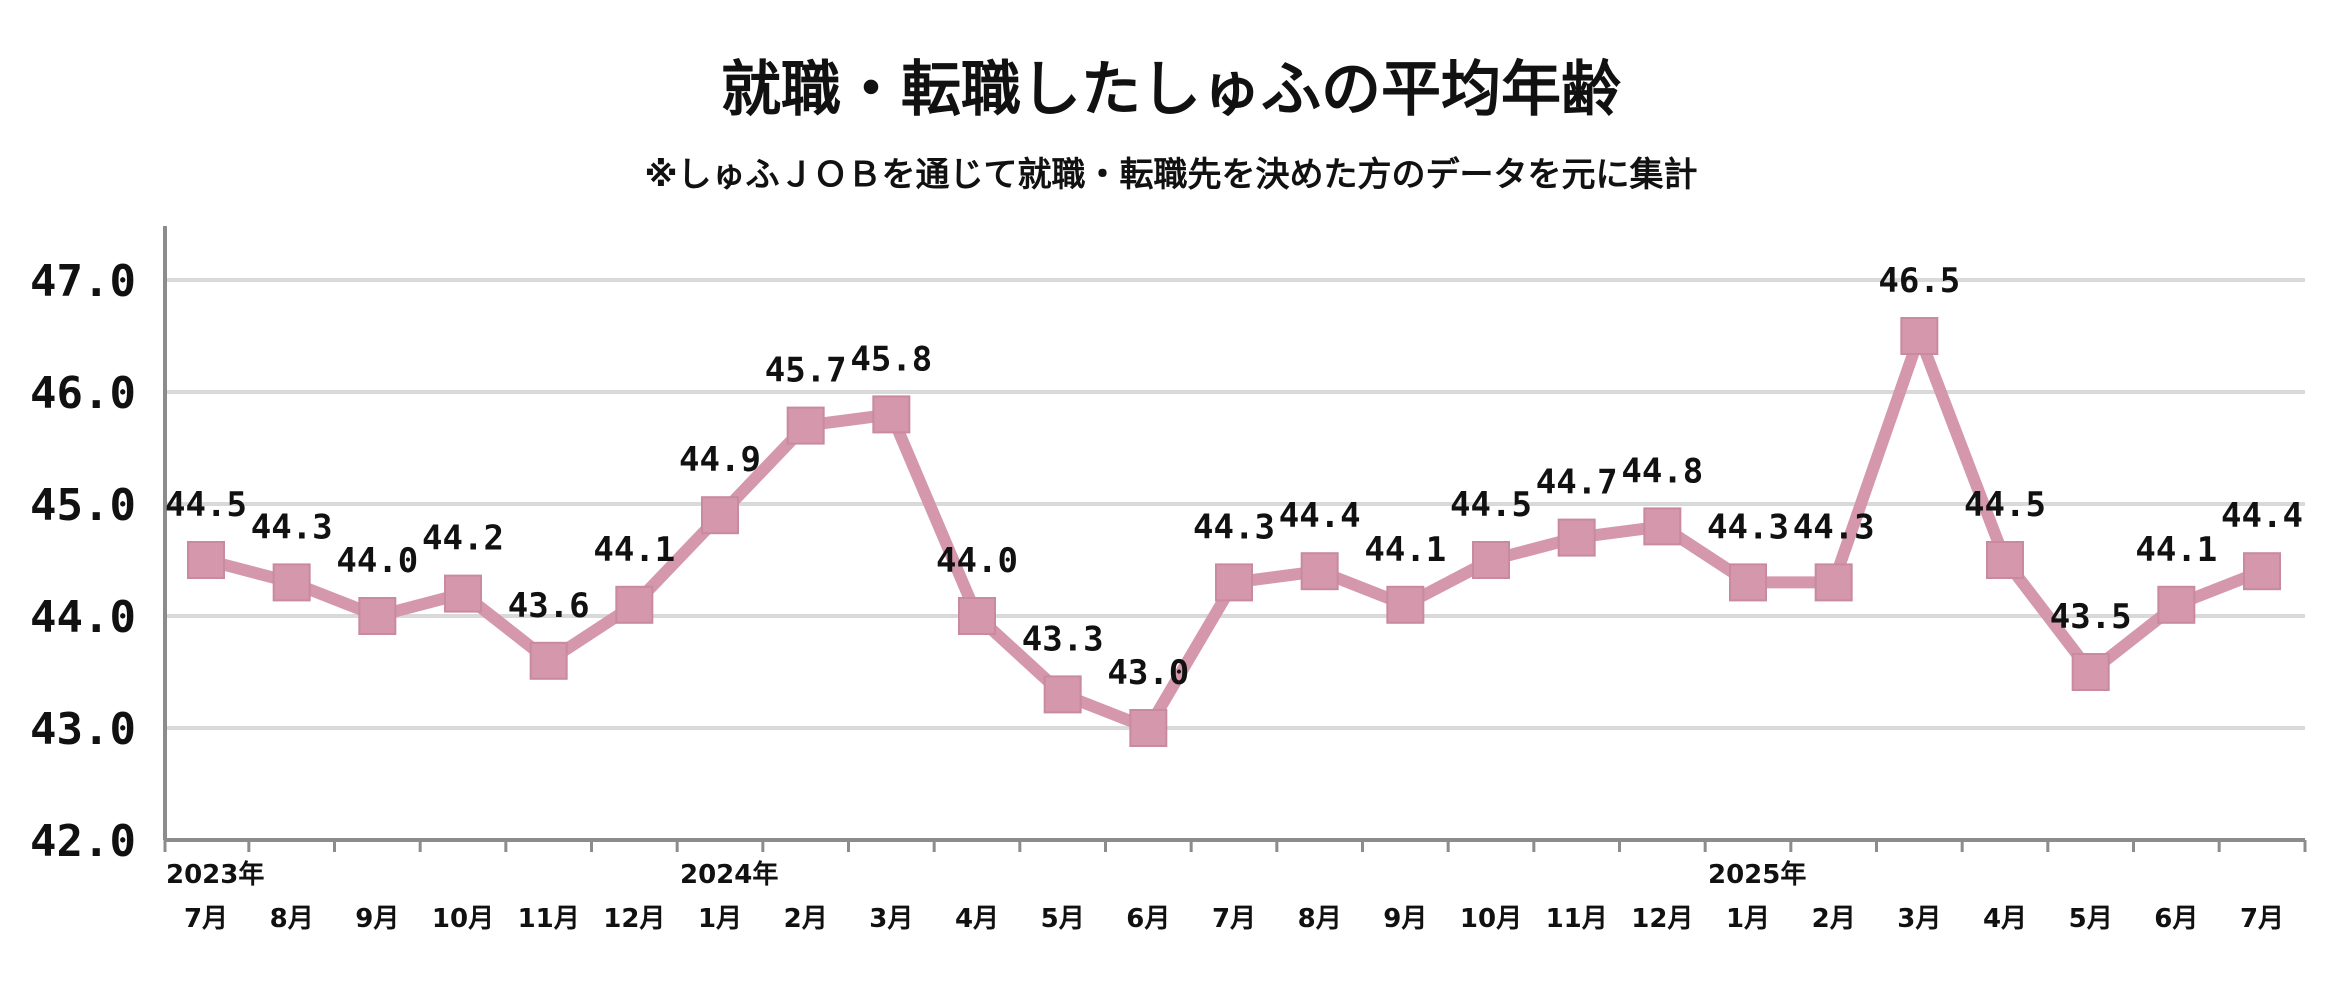 The height and width of the screenshot is (987, 2342). Describe the element at coordinates (83, 393) in the screenshot. I see `y-tick-label: 46.0` at that location.